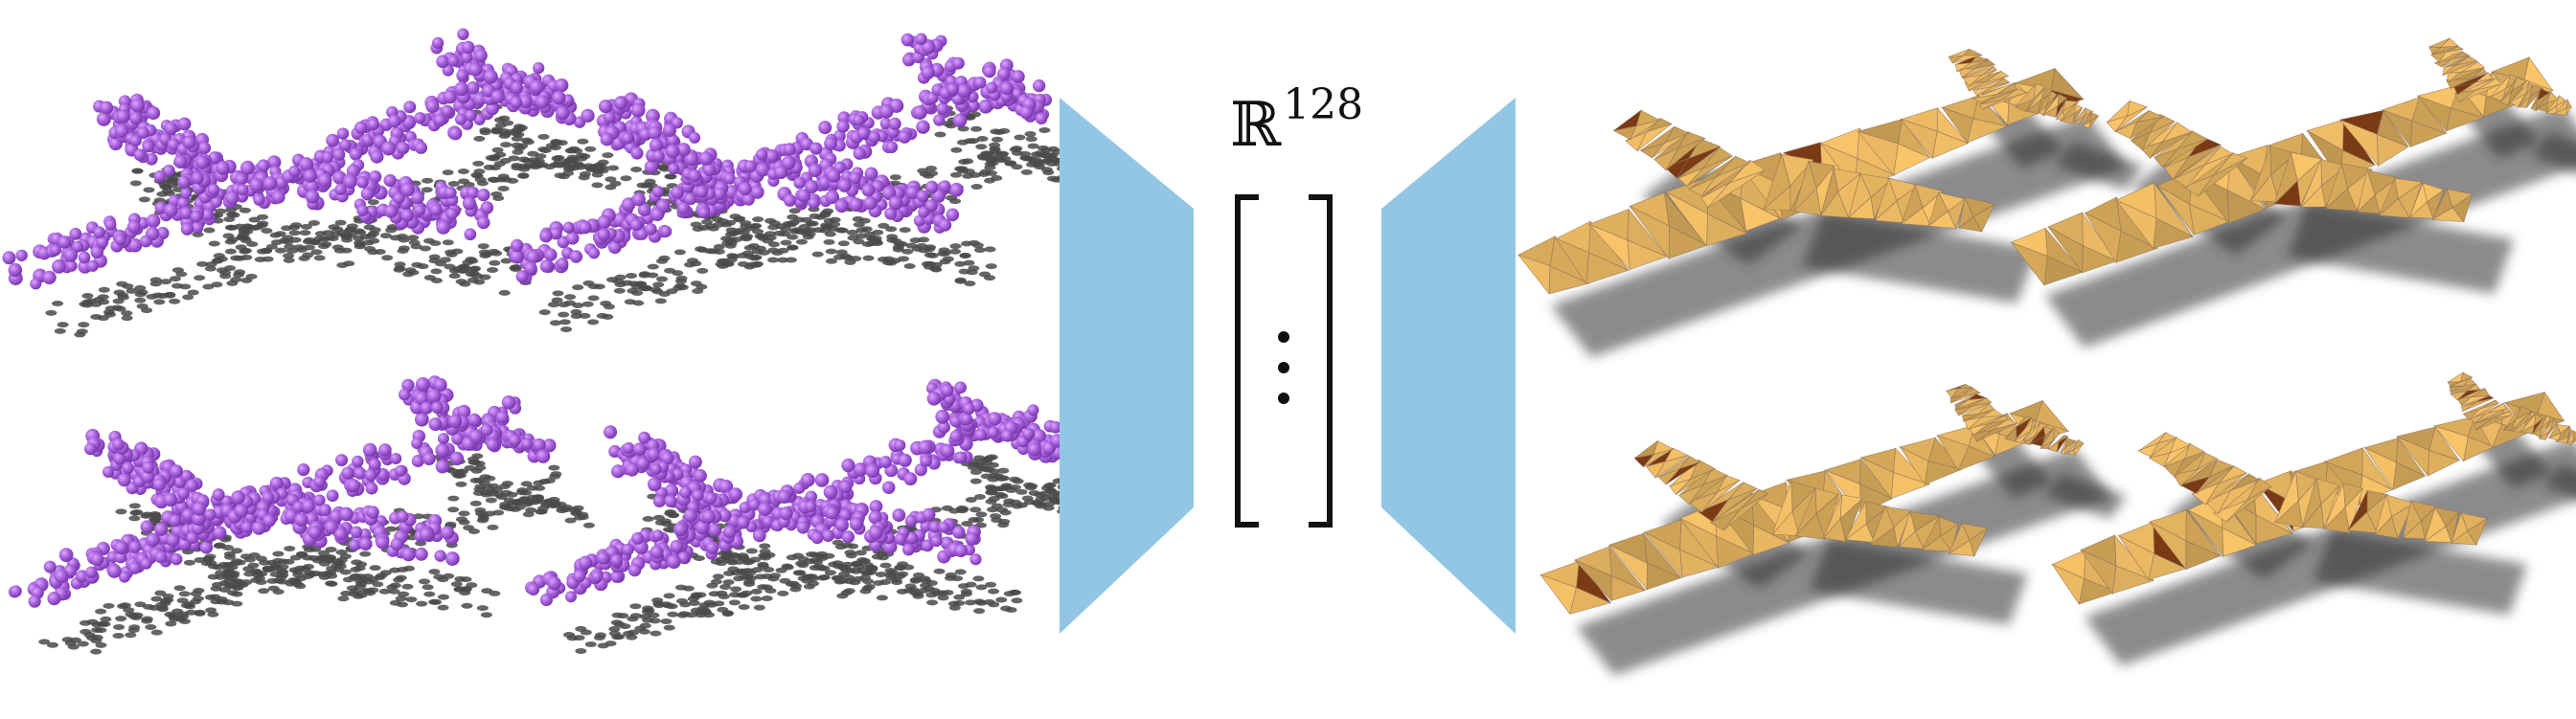 This screenshot has height=719, width=2576. I want to click on latent-dots, so click(1283, 367).